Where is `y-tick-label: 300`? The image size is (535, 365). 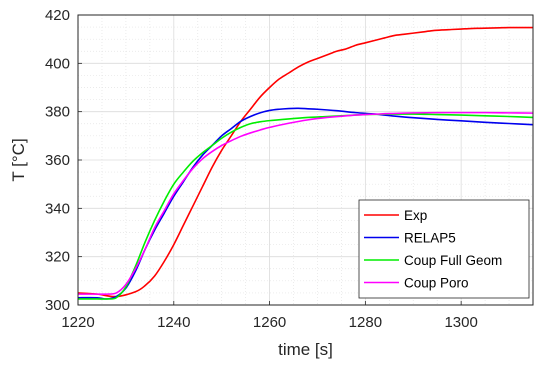 y-tick-label: 300 is located at coordinates (57, 305).